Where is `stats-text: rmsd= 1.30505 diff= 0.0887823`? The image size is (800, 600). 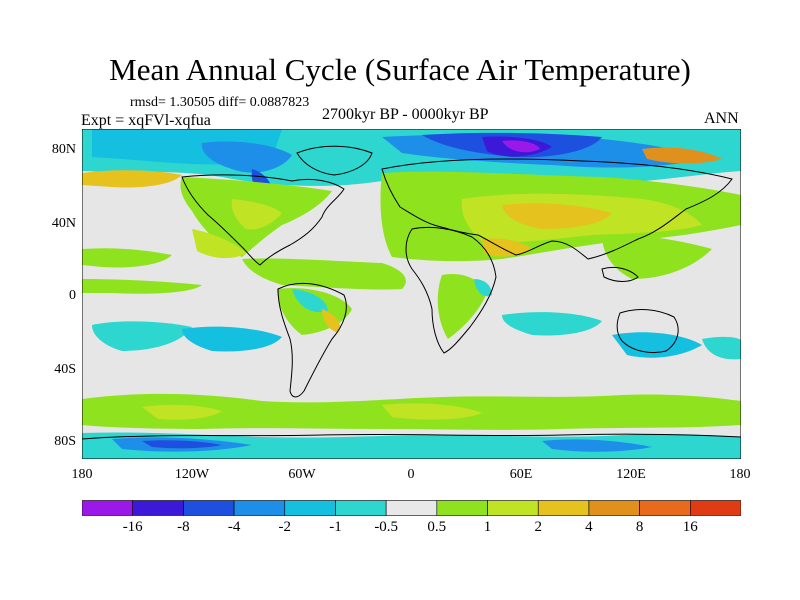
stats-text: rmsd= 1.30505 diff= 0.0887823 is located at coordinates (220, 102).